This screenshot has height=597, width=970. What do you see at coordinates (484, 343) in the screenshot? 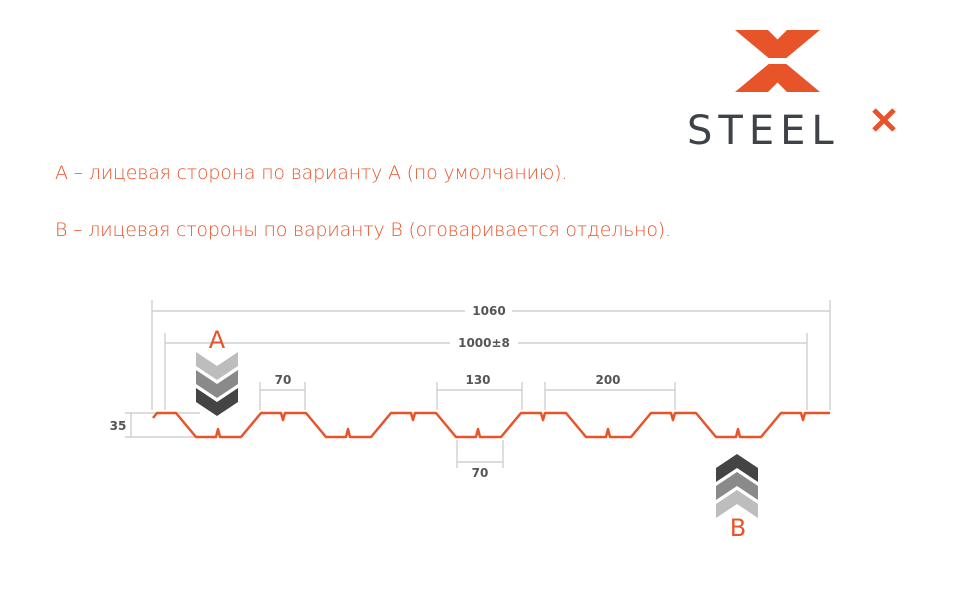
I see `dim-working-width: 1000±8` at bounding box center [484, 343].